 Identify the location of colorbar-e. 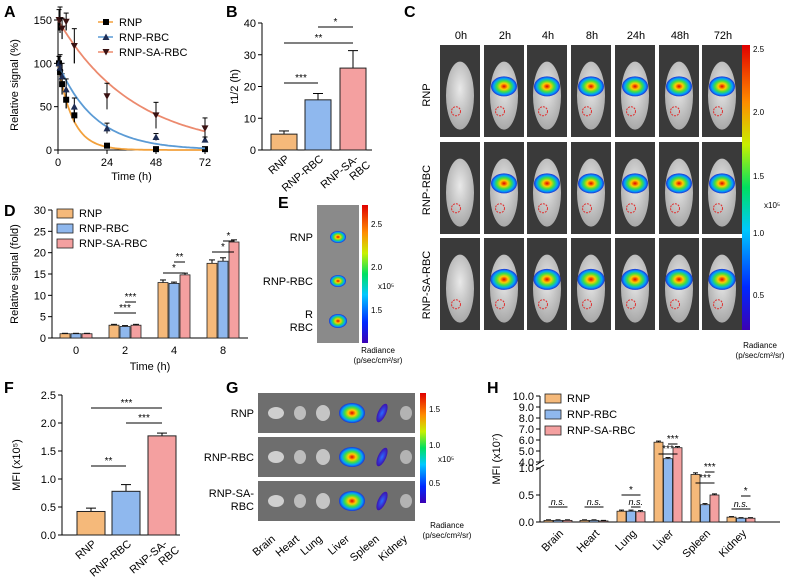
(365, 274).